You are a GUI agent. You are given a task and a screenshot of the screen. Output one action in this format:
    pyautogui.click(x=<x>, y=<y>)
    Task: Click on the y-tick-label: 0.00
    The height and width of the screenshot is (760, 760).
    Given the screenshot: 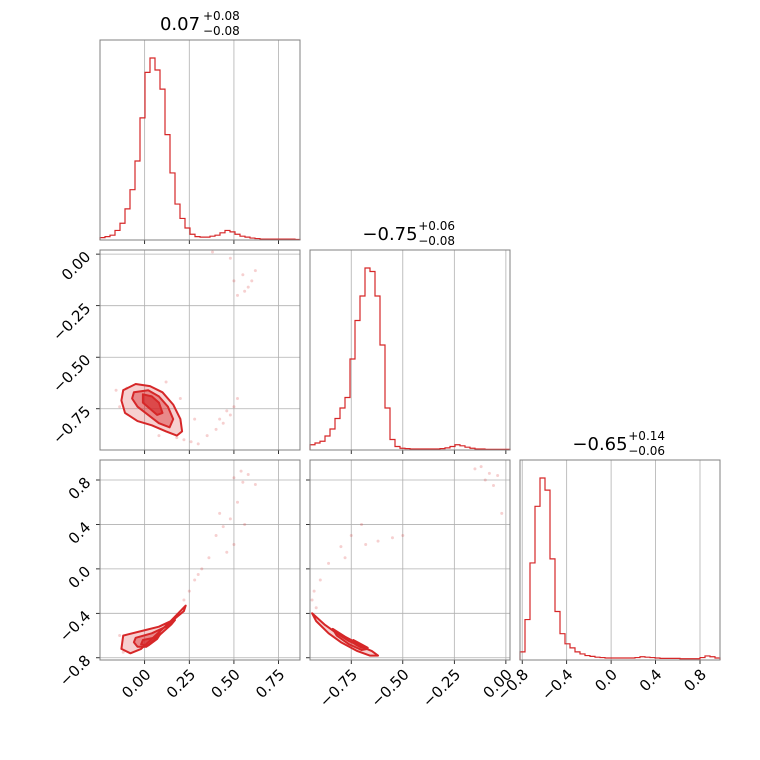 What is the action you would take?
    pyautogui.click(x=76, y=266)
    